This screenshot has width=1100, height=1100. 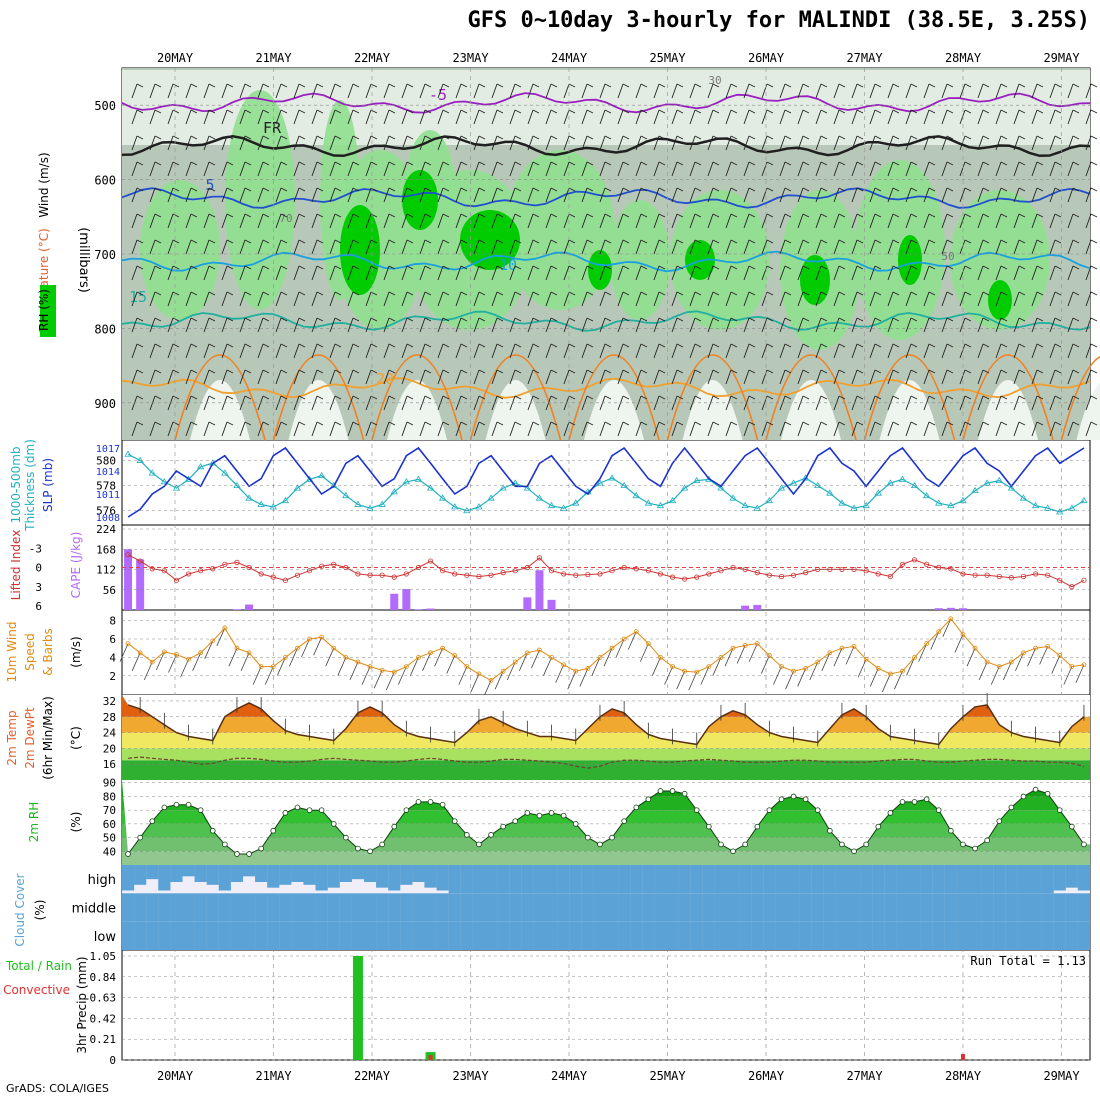 What do you see at coordinates (109, 764) in the screenshot?
I see `temp-tick: 16` at bounding box center [109, 764].